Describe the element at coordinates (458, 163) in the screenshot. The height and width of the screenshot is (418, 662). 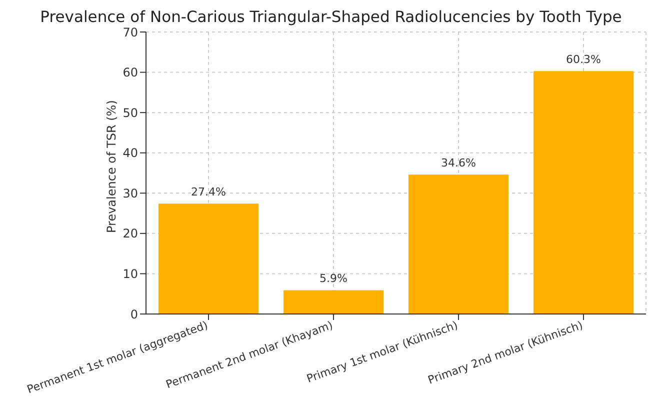
I see `data-label: 34.6%` at that location.